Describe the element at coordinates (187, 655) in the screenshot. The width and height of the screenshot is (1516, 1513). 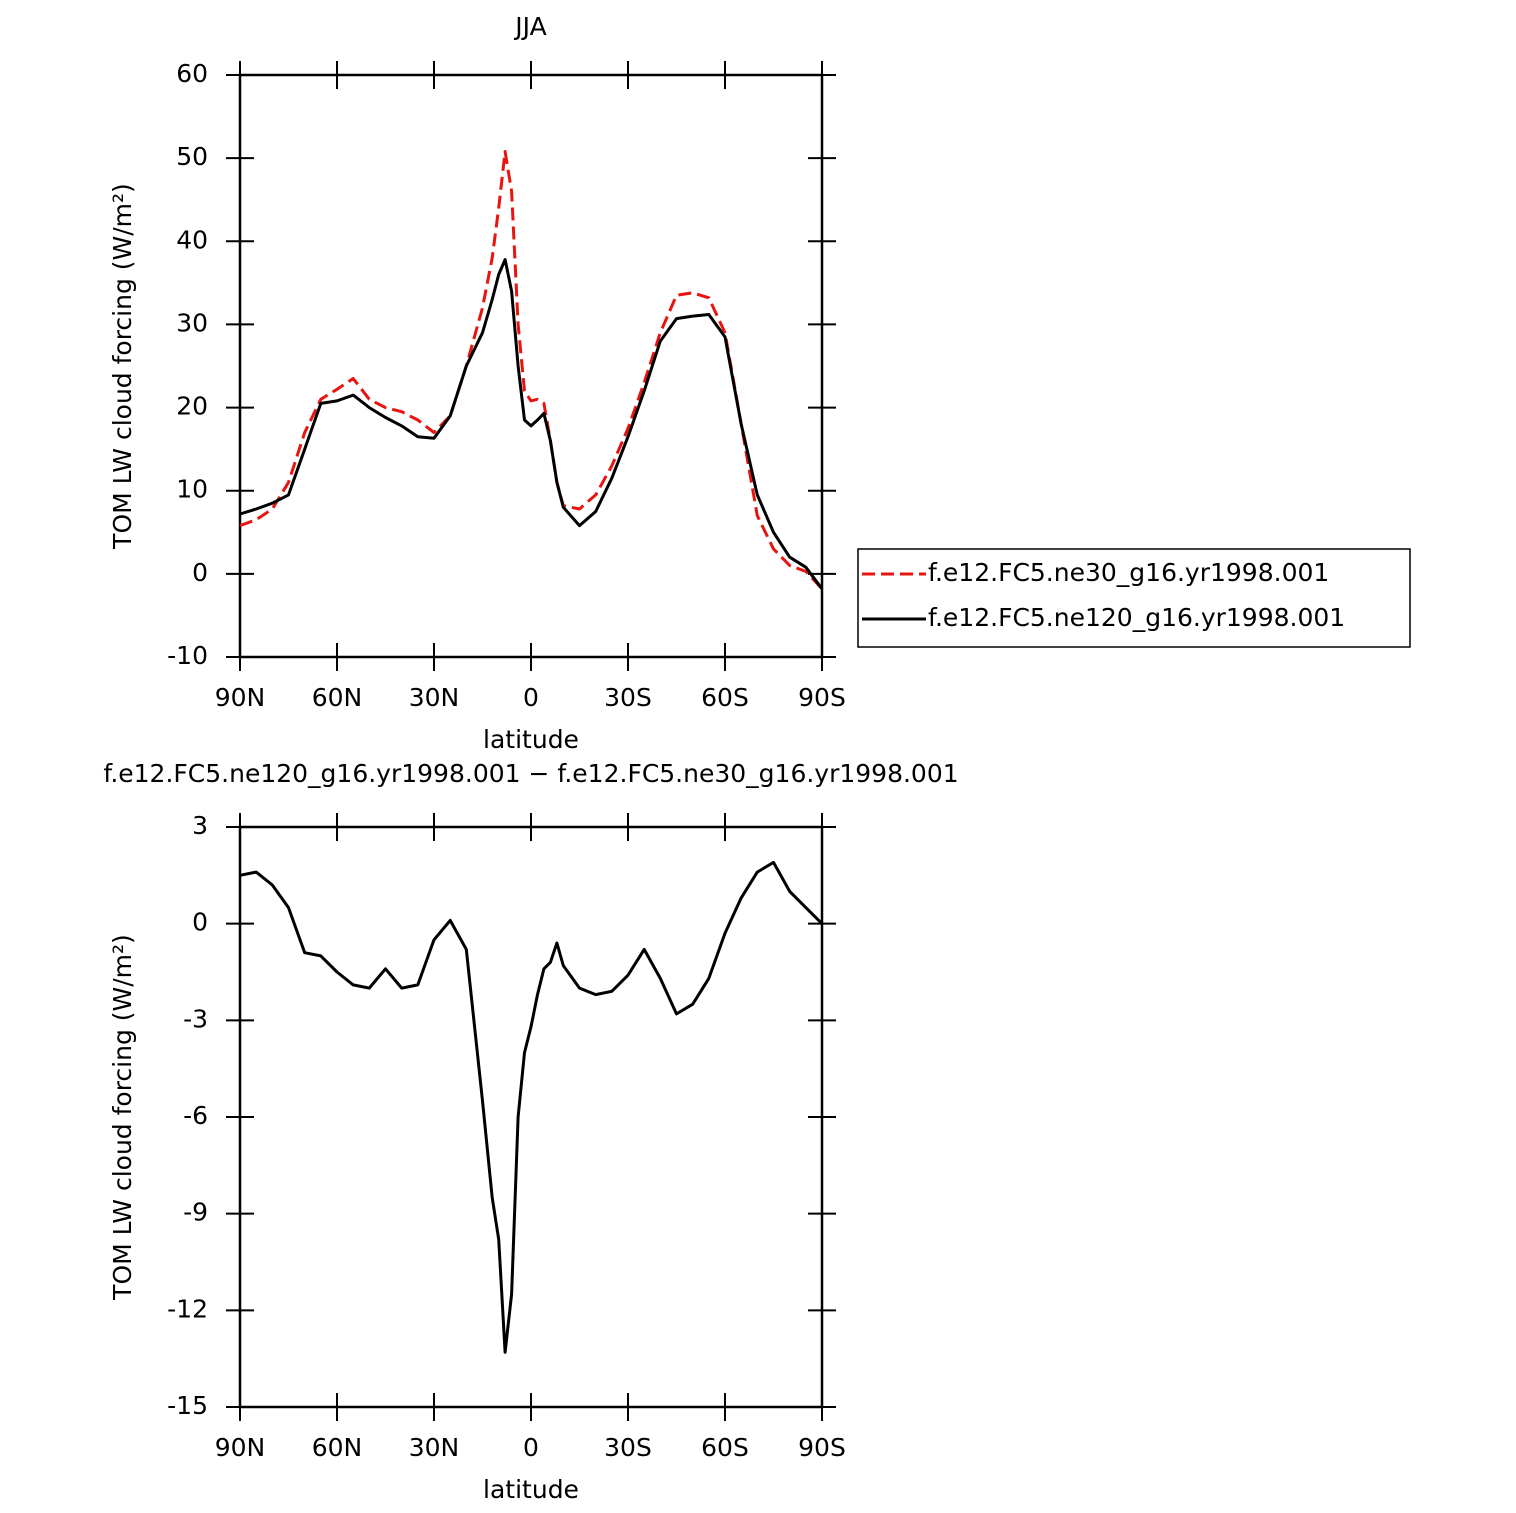
I see `y-tick-label: -10` at that location.